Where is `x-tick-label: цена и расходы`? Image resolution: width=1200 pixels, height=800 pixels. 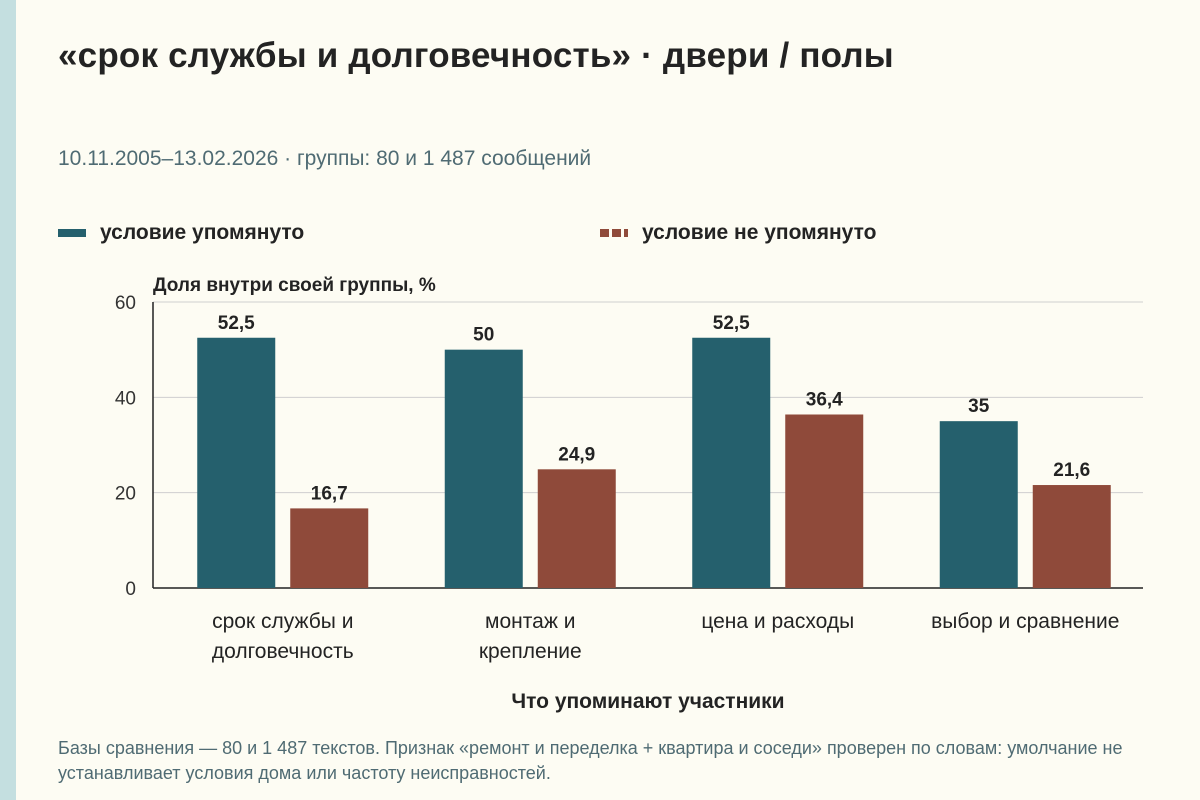
x-tick-label: цена и расходы is located at coordinates (777, 621).